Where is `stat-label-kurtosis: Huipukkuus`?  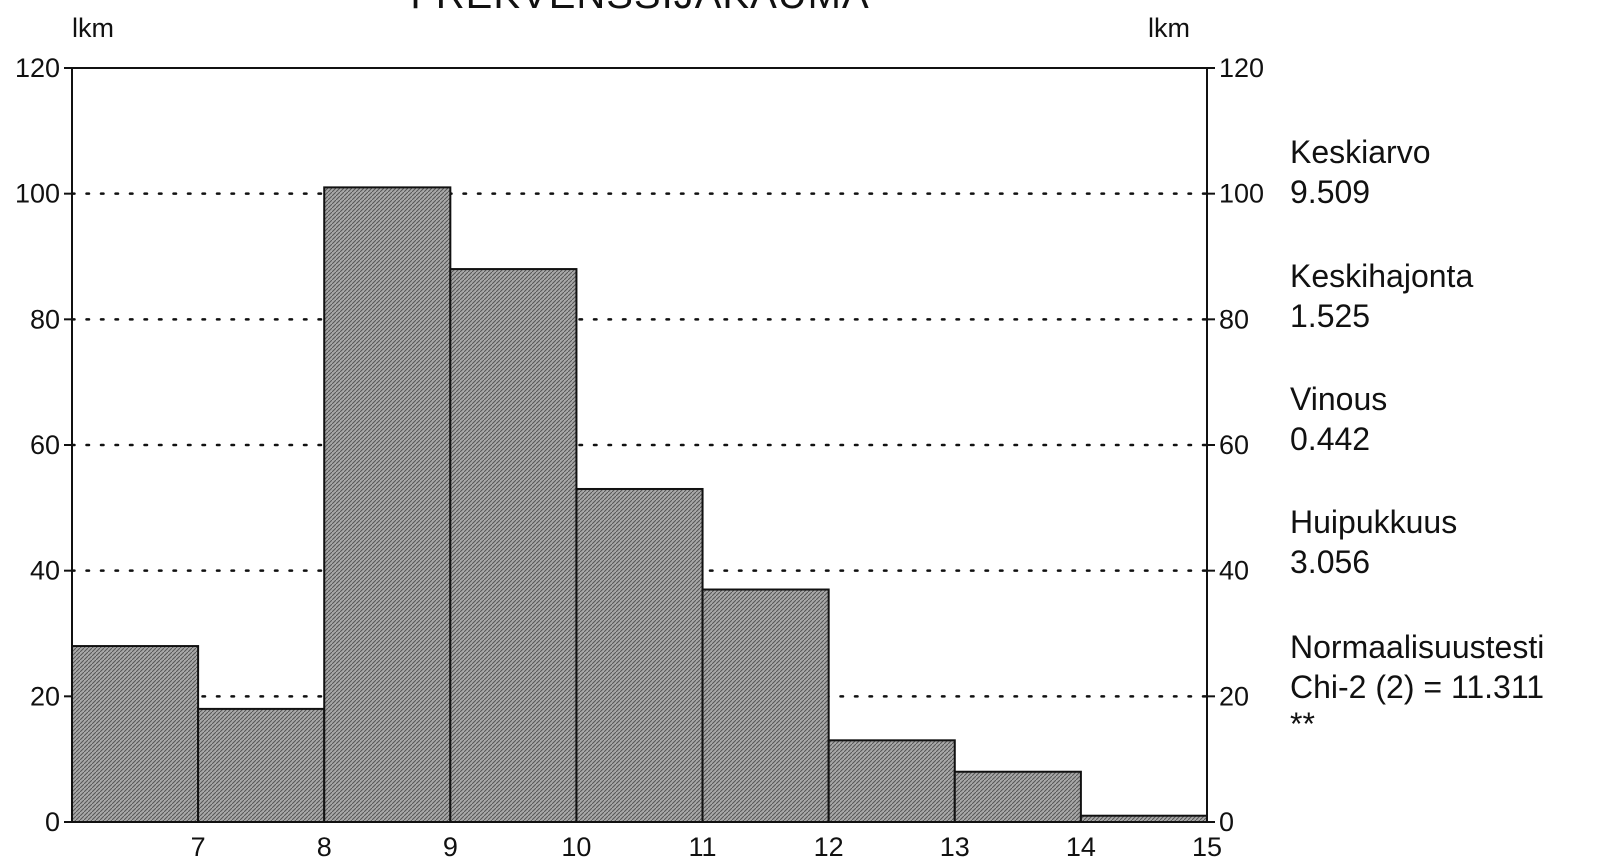
stat-label-kurtosis: Huipukkuus is located at coordinates (1373, 522).